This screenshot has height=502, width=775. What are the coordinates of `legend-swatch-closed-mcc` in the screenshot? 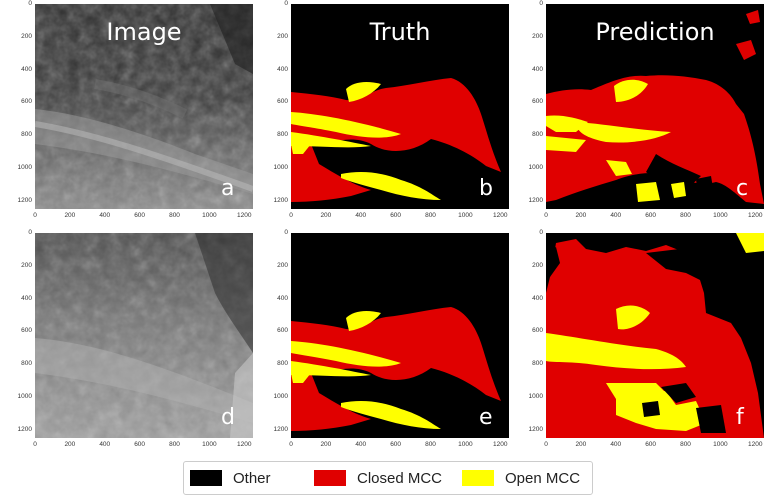 It's located at (330, 478).